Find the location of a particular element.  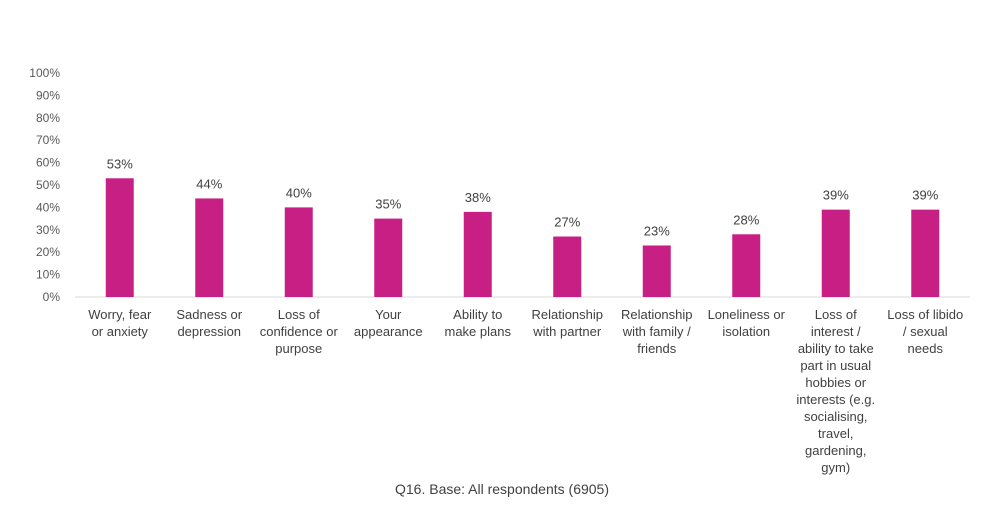

x-tick-label: Worry, fear or anxiety is located at coordinates (120, 323).